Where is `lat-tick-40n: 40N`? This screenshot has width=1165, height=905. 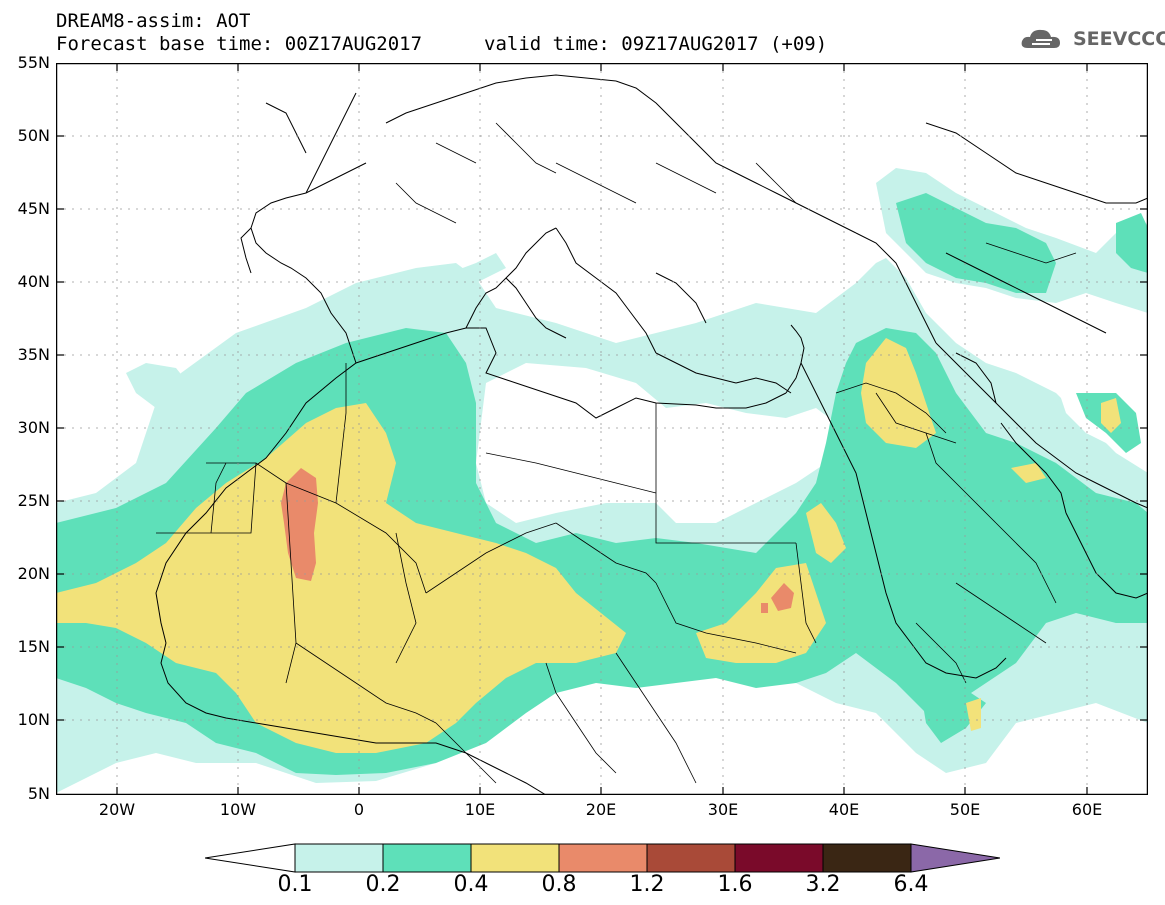
lat-tick-40n: 40N is located at coordinates (33, 281).